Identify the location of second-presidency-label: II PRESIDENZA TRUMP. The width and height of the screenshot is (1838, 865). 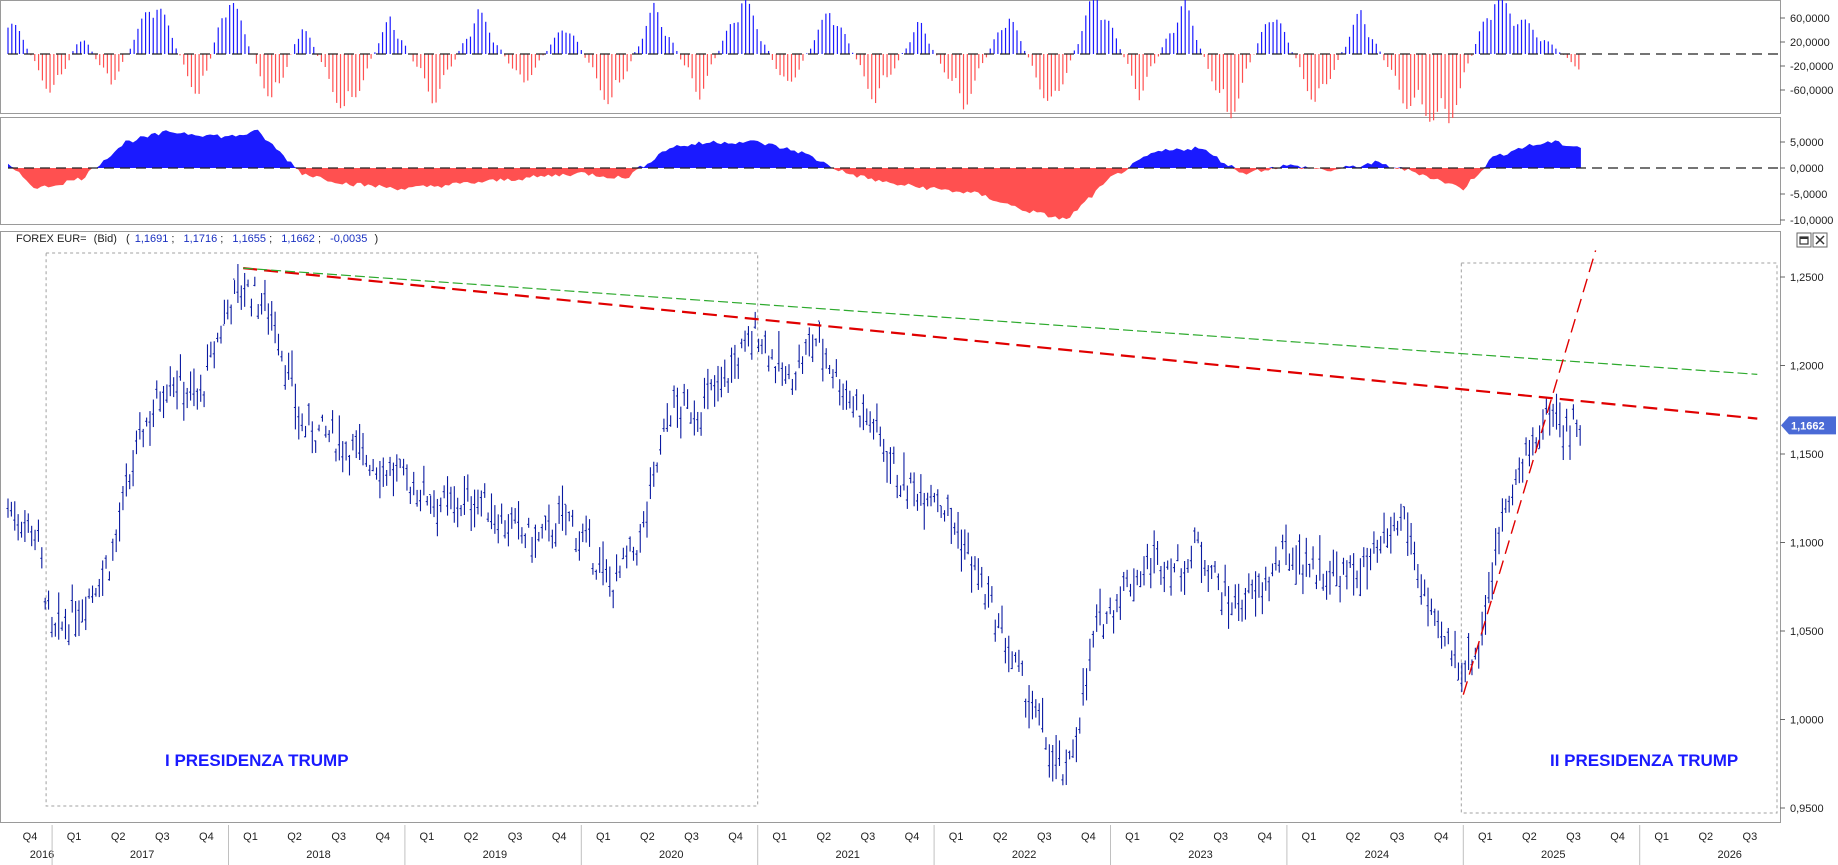
(1644, 760).